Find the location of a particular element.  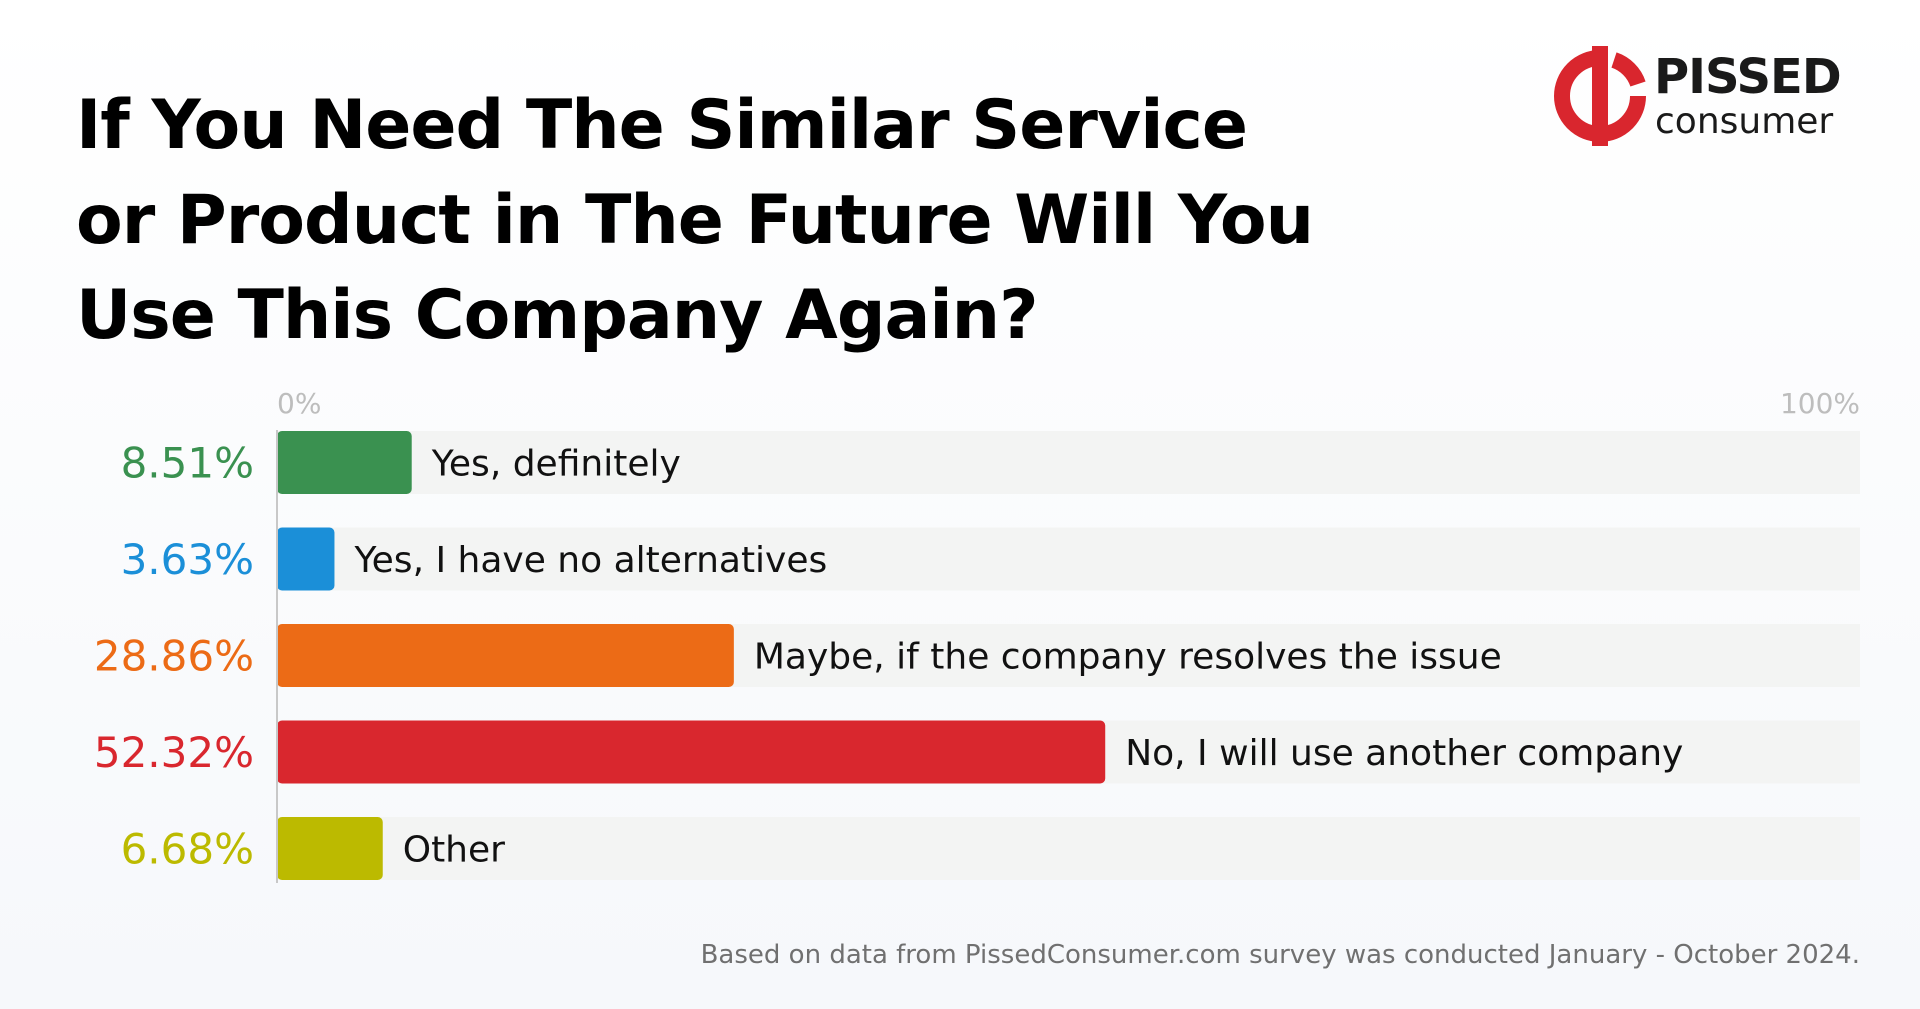

x-tick-label: 0% is located at coordinates (299, 403).